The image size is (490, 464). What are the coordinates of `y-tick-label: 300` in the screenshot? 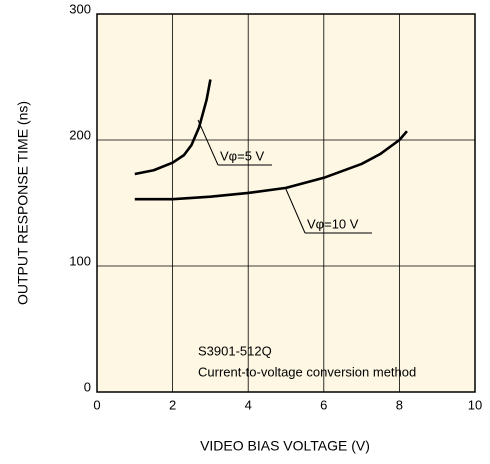 It's located at (80, 8).